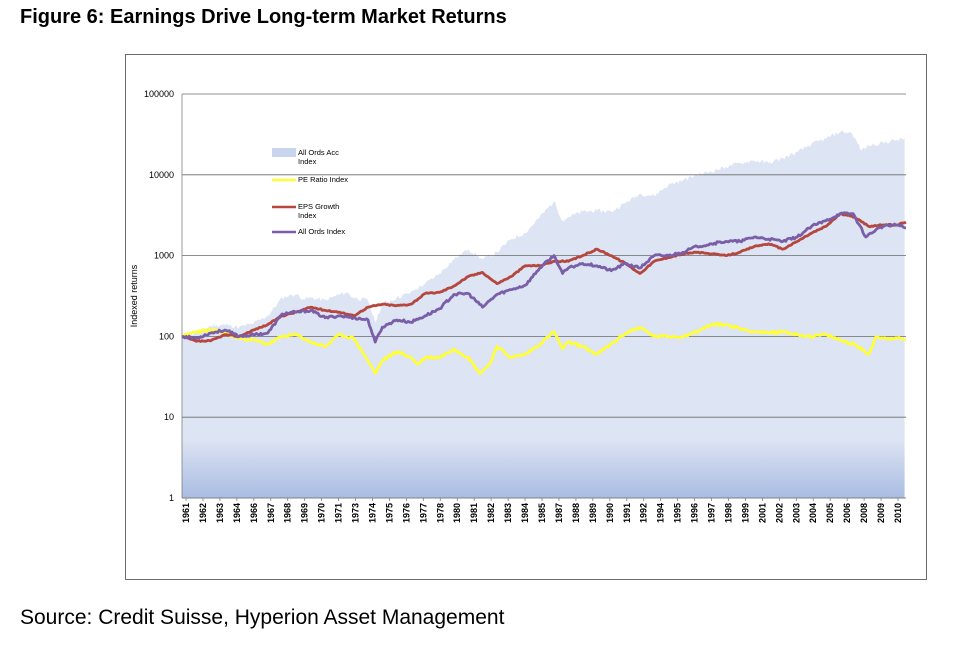  I want to click on x-tick-label: 2001, so click(762, 513).